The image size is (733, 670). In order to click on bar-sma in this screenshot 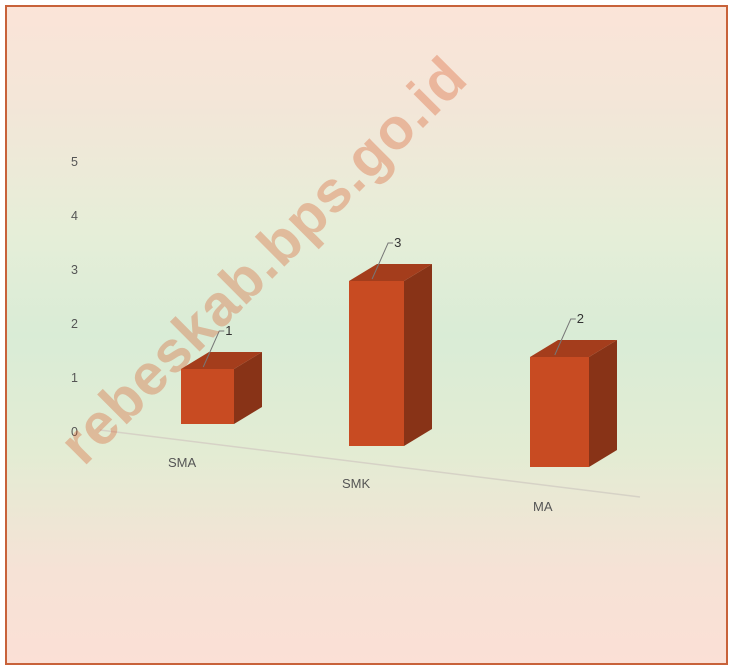, I will do `click(207, 396)`.